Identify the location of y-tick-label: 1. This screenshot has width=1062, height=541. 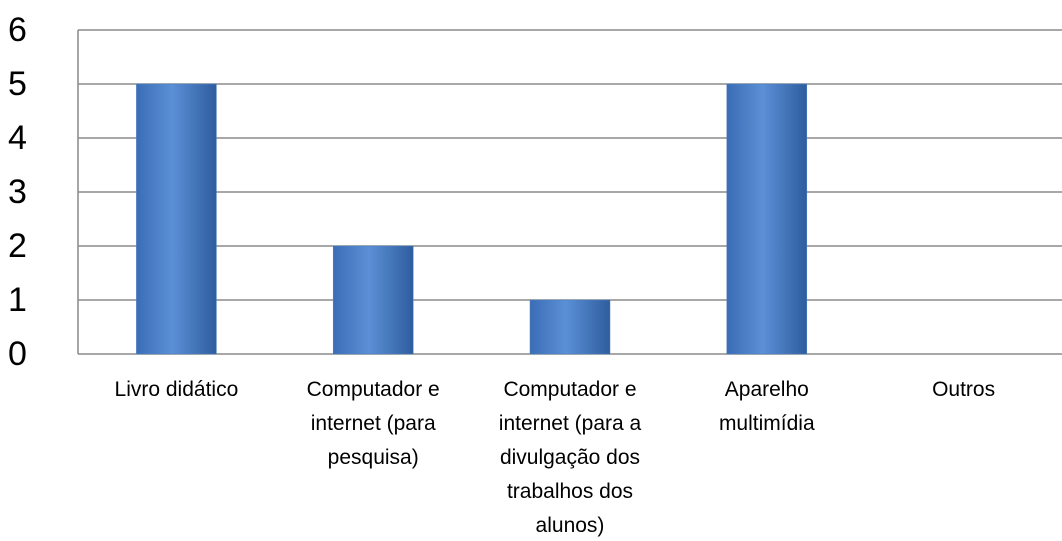
(17, 300).